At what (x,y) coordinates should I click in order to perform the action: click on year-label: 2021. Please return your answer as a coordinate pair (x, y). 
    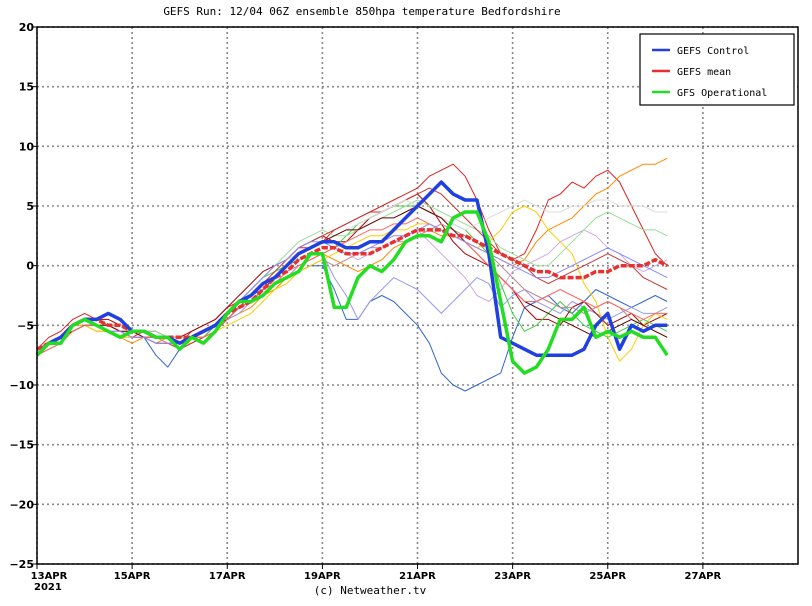
    Looking at the image, I should click on (48, 587).